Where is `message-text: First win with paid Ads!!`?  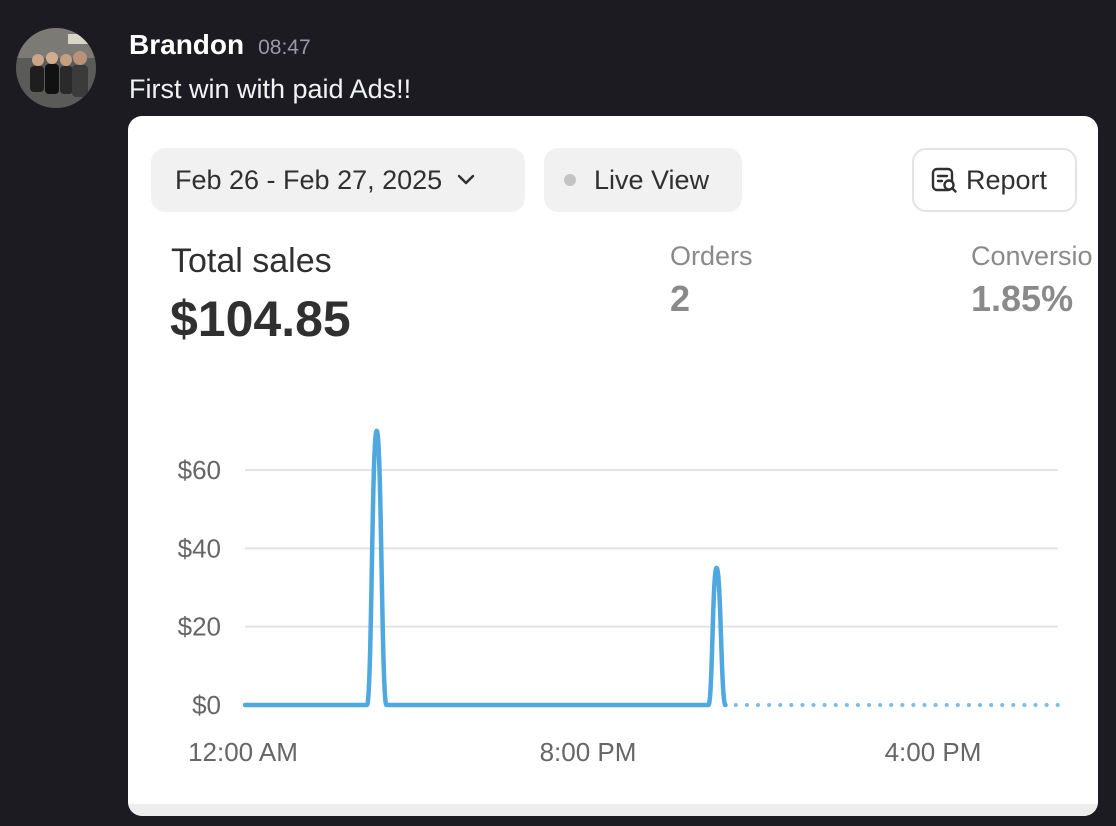
message-text: First win with paid Ads!! is located at coordinates (270, 89).